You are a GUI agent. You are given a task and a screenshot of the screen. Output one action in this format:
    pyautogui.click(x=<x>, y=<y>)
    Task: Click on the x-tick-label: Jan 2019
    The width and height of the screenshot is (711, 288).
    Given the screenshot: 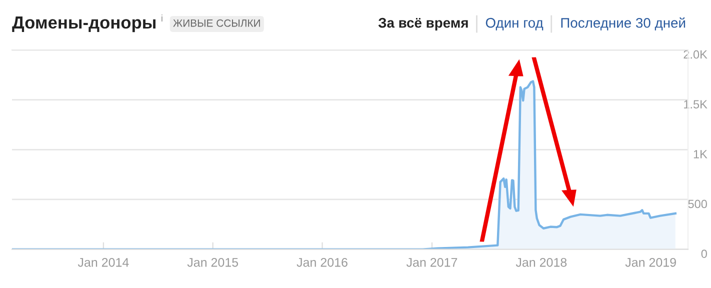 What is the action you would take?
    pyautogui.click(x=650, y=262)
    